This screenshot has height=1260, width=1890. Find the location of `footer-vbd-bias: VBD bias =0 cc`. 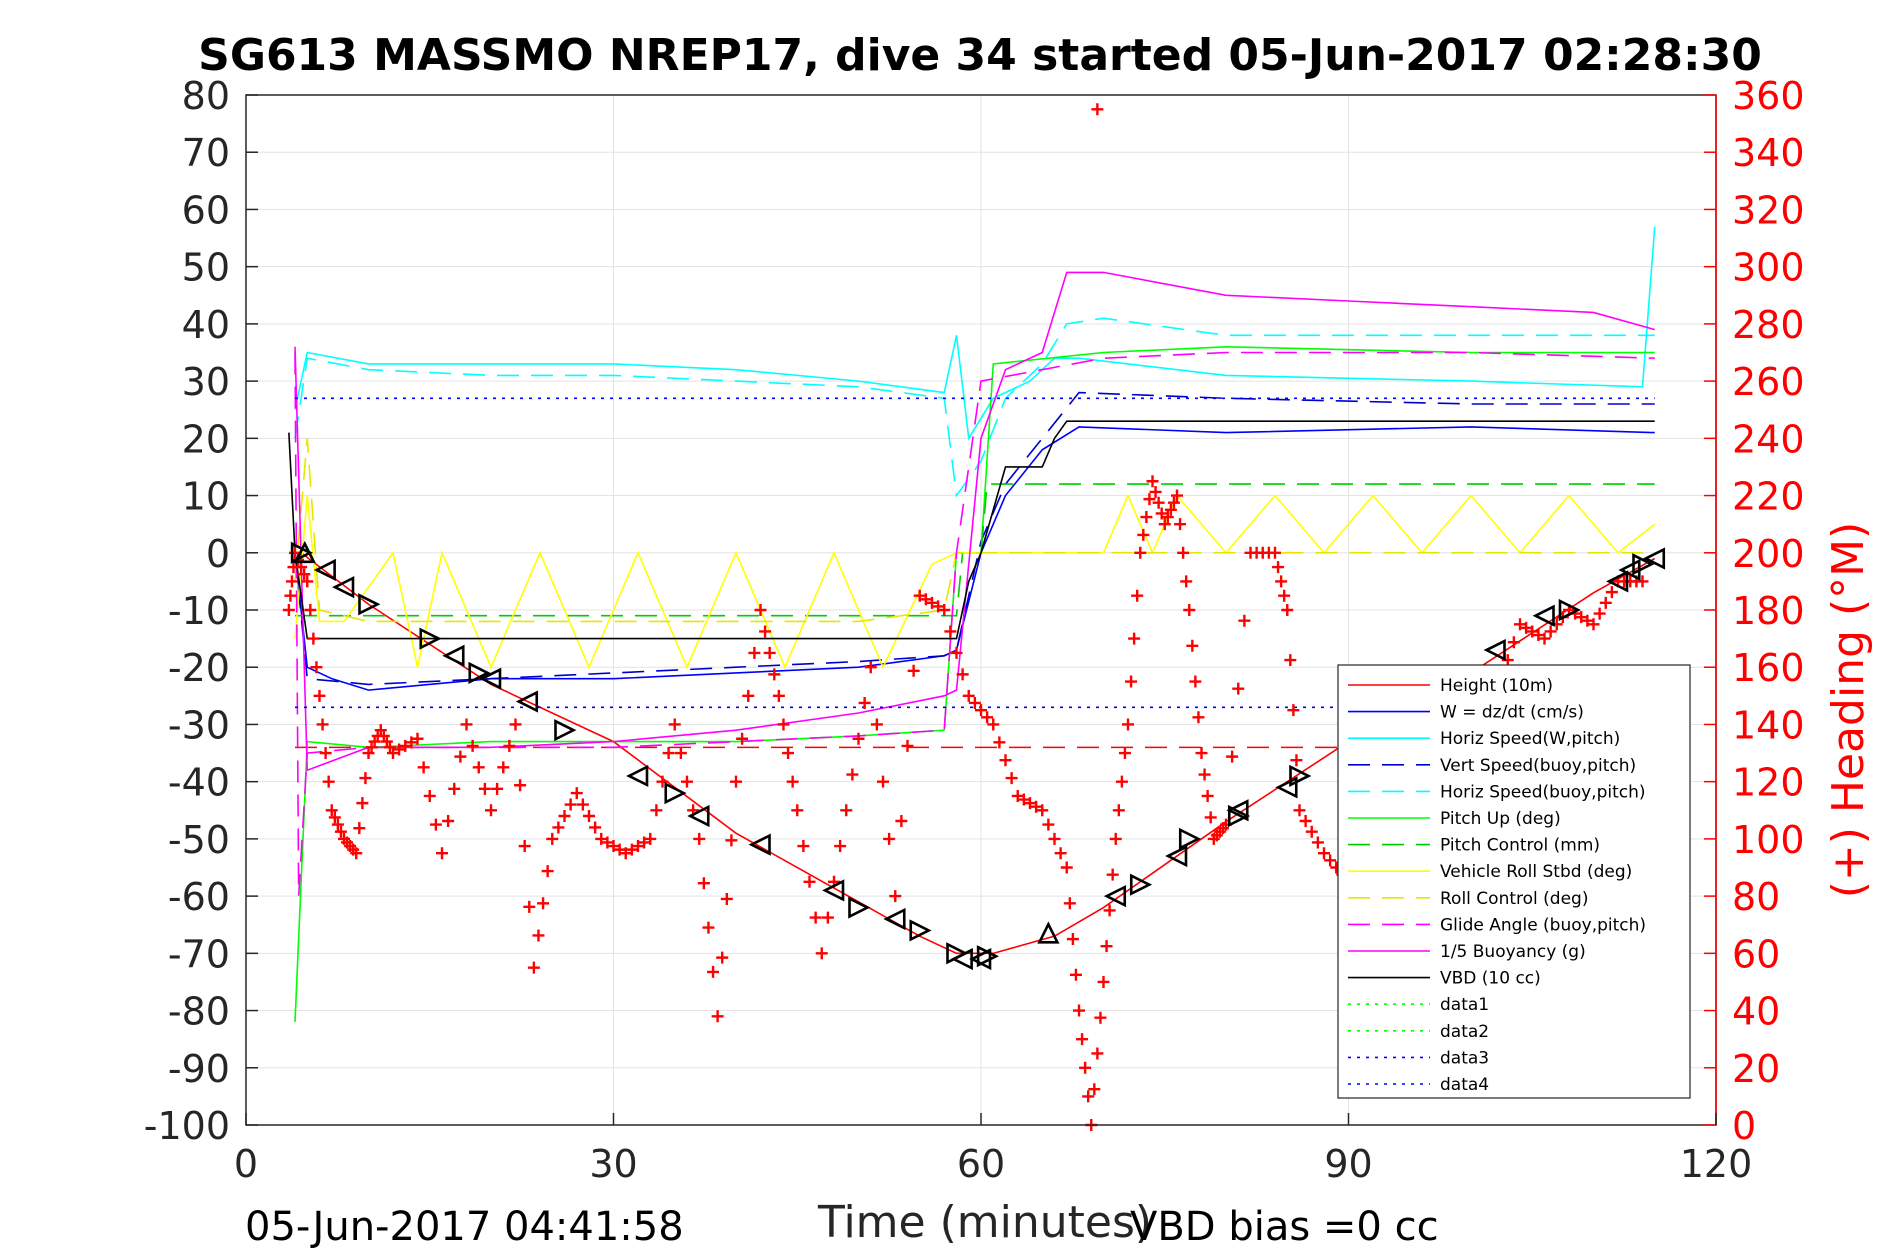

footer-vbd-bias: VBD bias =0 cc is located at coordinates (1284, 1227).